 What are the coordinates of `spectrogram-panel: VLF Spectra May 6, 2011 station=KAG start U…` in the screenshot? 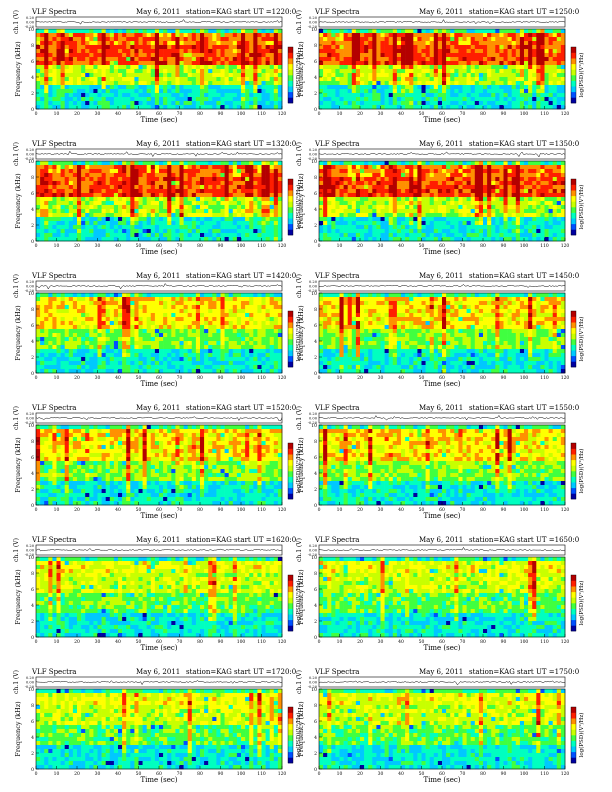 It's located at (157, 66).